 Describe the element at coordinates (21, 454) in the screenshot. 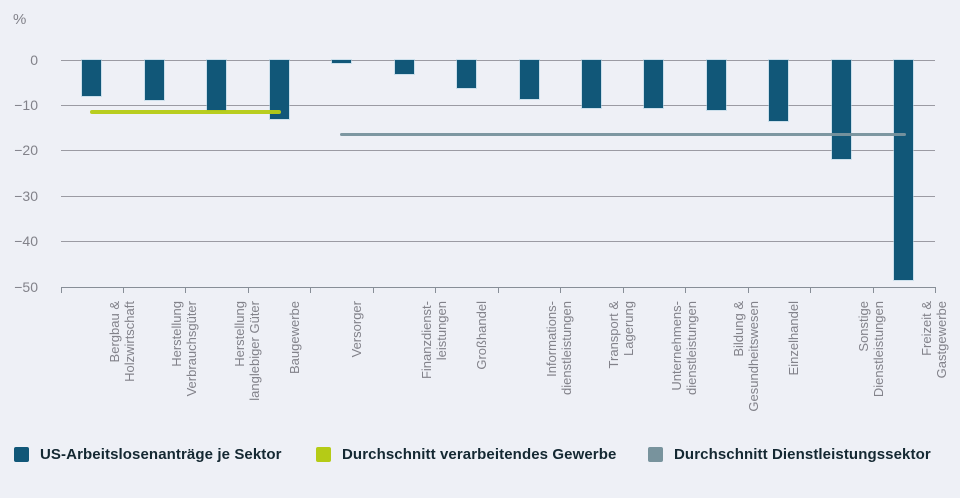

I see `legend-swatch-claims` at that location.